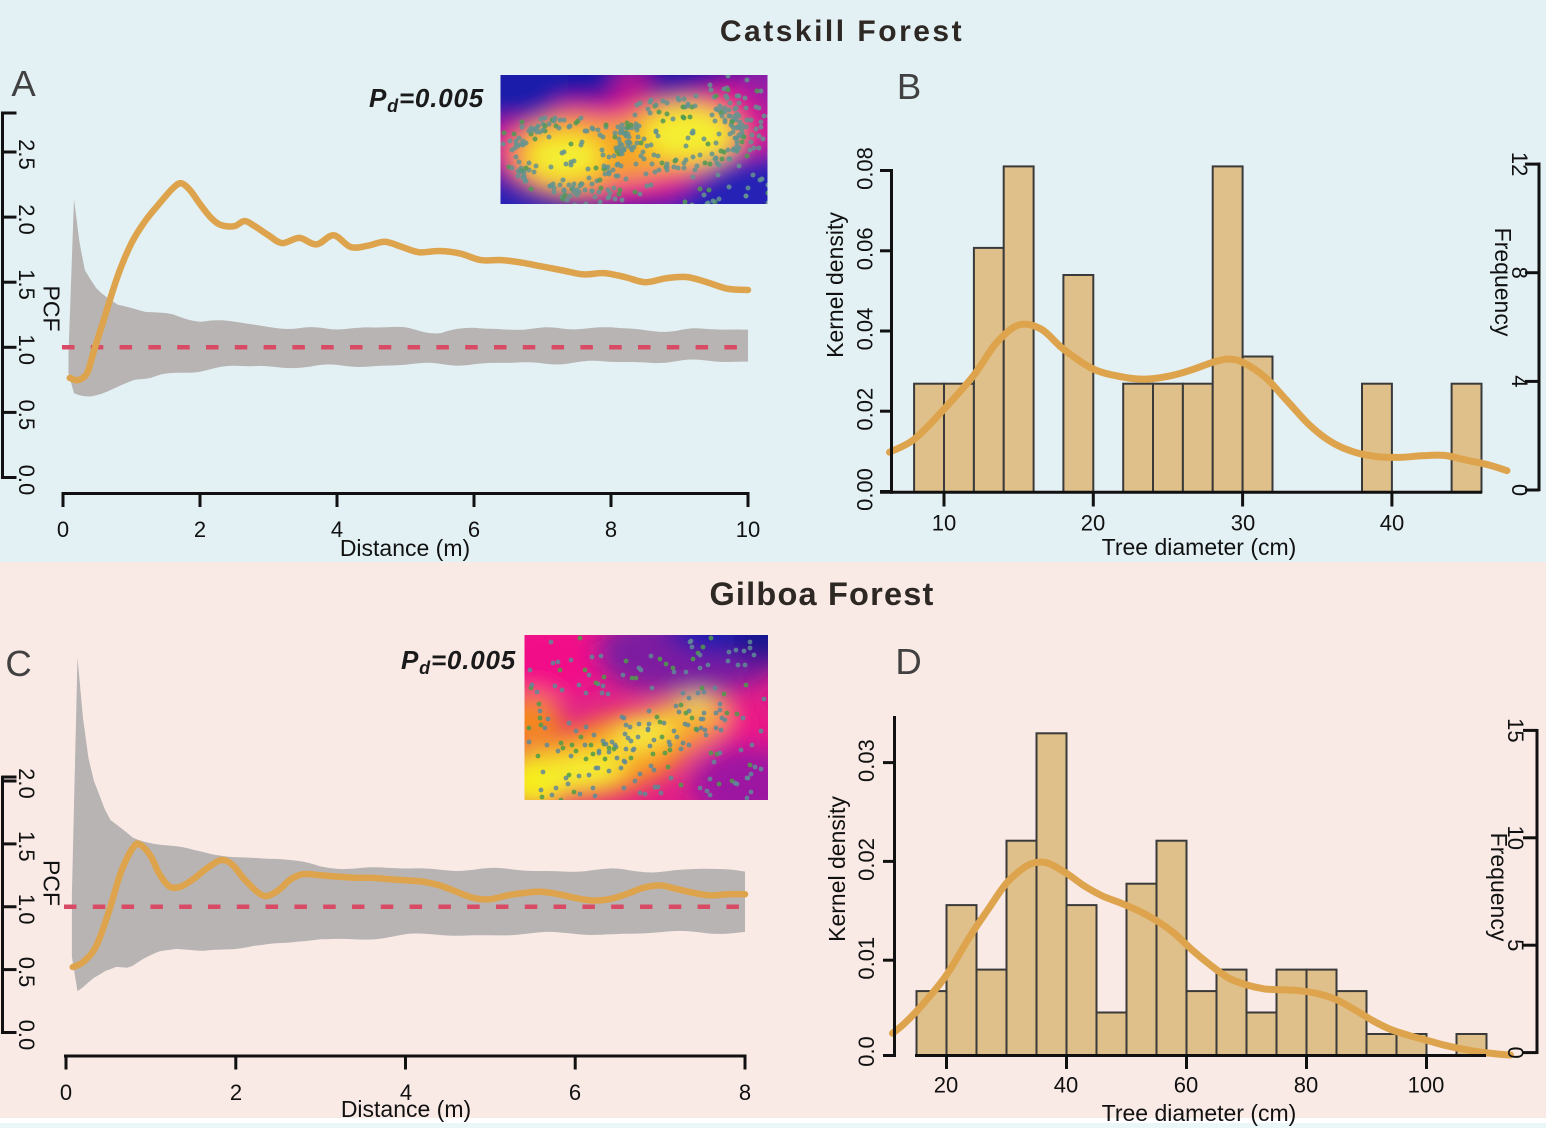  What do you see at coordinates (1243, 523) in the screenshot?
I see `svg-text: 30` at bounding box center [1243, 523].